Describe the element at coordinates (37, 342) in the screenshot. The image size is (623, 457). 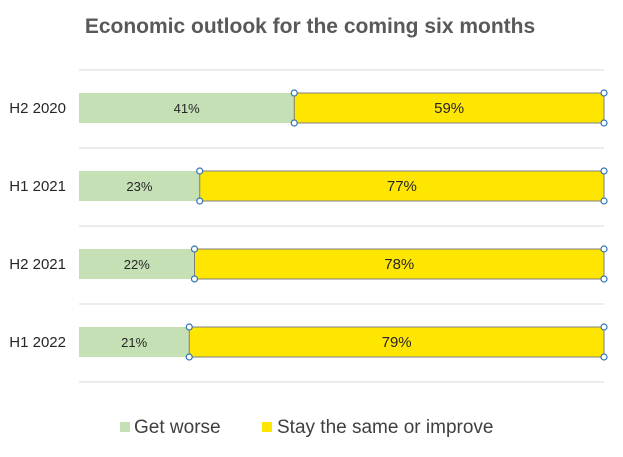
I see `category-label-h1-2022: H1 2022` at that location.